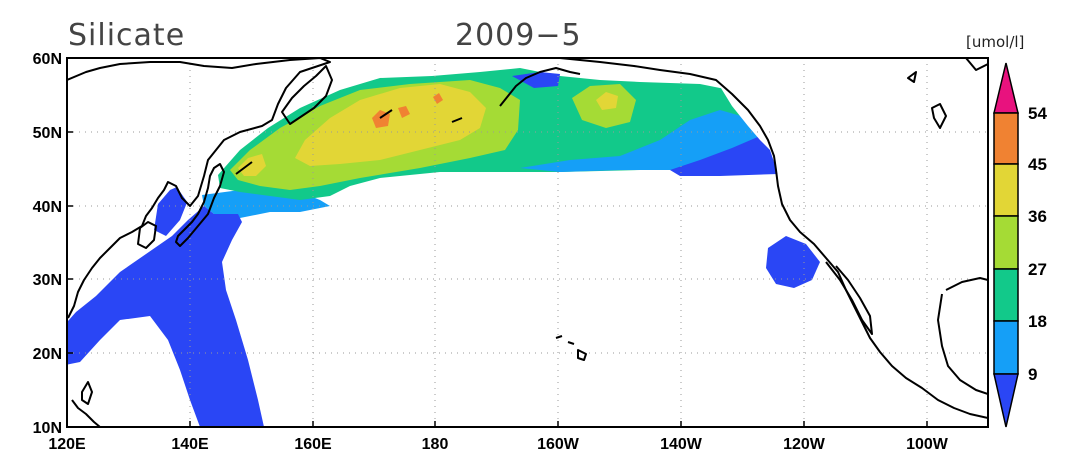 This screenshot has height=472, width=1074. I want to click on colorbar-label: 36, so click(1037, 216).